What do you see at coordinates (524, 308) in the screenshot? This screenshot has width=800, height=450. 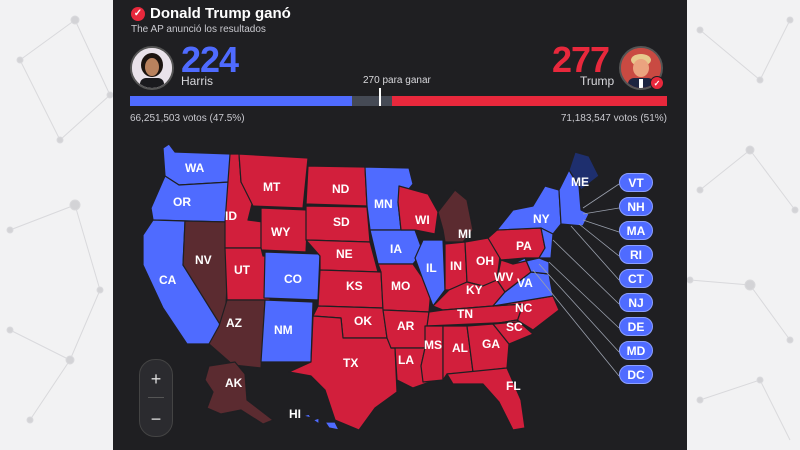 I see `label-nc: NC` at bounding box center [524, 308].